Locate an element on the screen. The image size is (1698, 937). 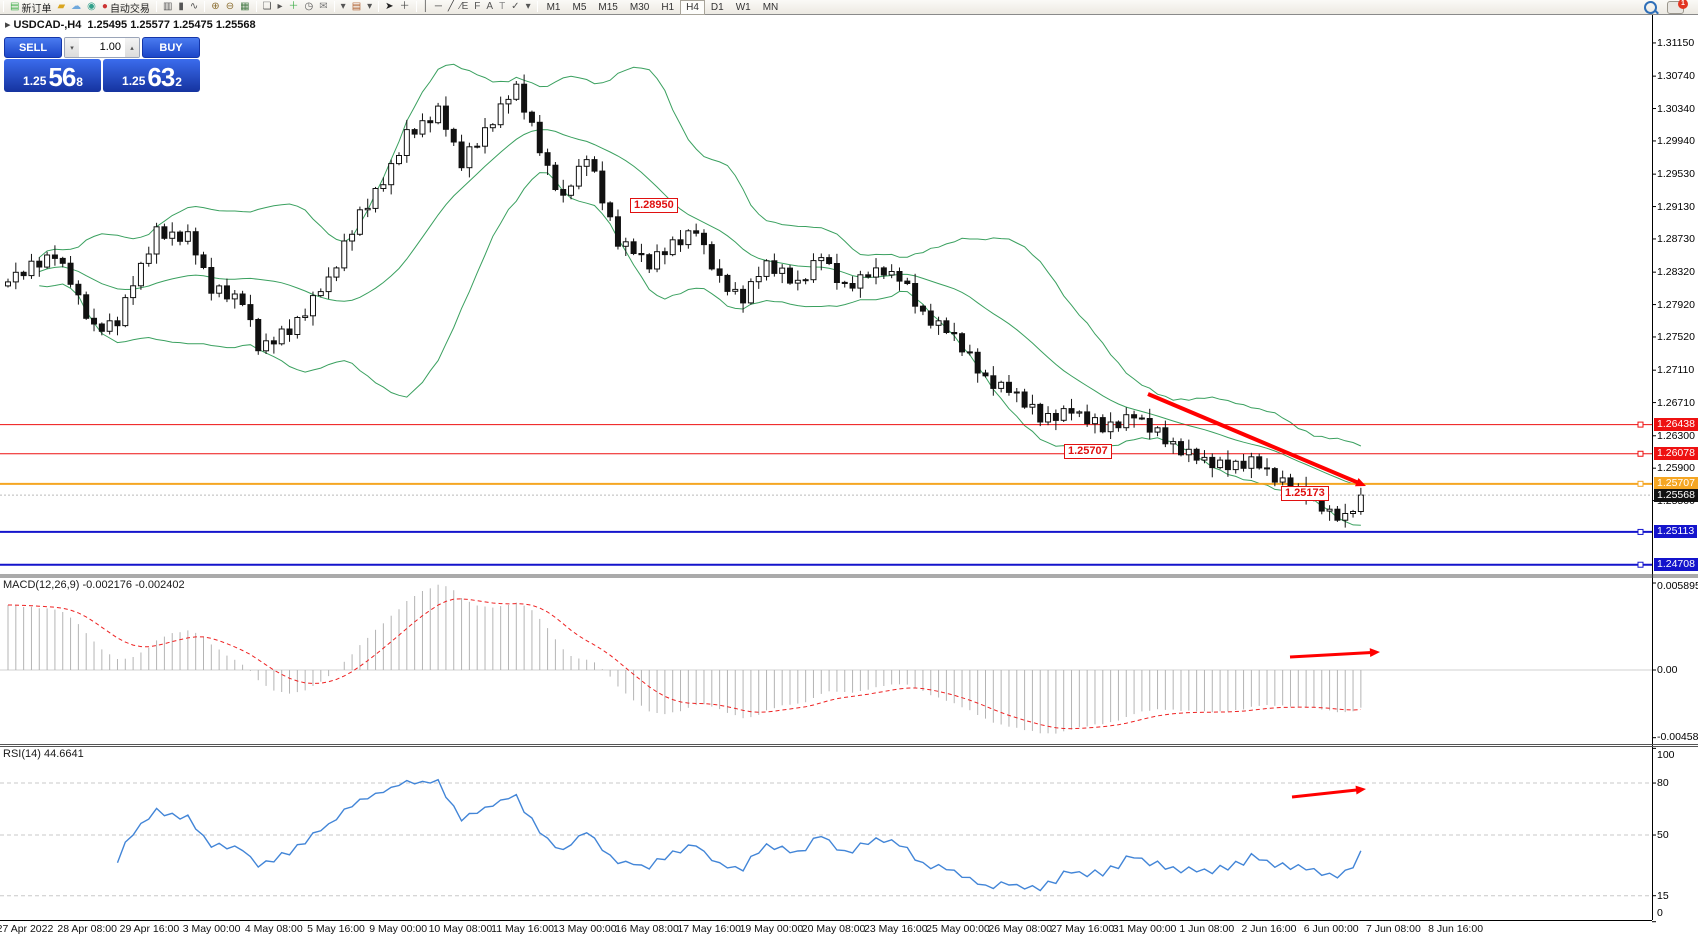
tile-windows-icon: ▦ is located at coordinates (244, 7).